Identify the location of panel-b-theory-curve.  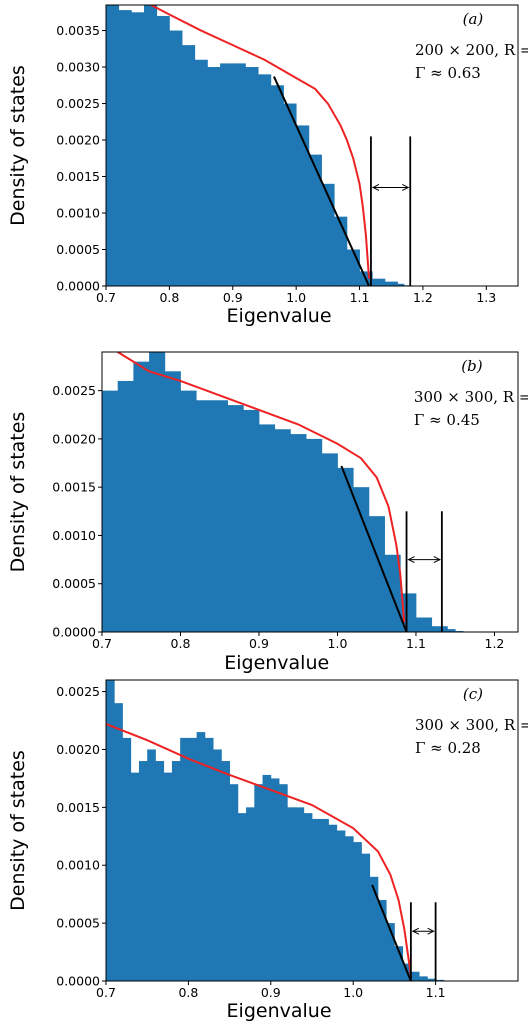
(261, 487).